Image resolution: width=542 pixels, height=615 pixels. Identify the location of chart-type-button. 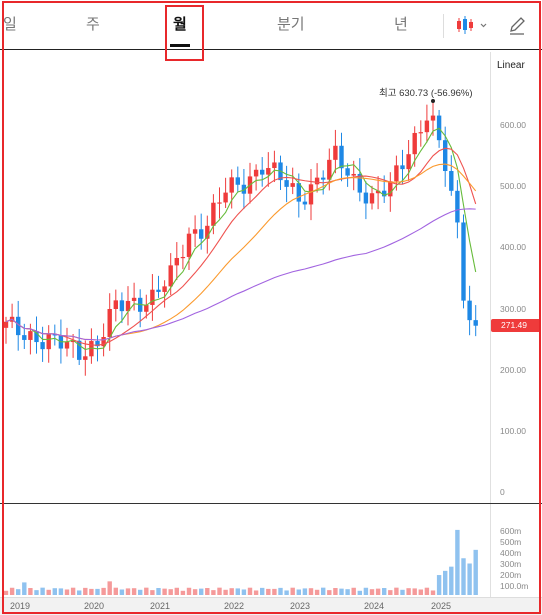
(472, 25).